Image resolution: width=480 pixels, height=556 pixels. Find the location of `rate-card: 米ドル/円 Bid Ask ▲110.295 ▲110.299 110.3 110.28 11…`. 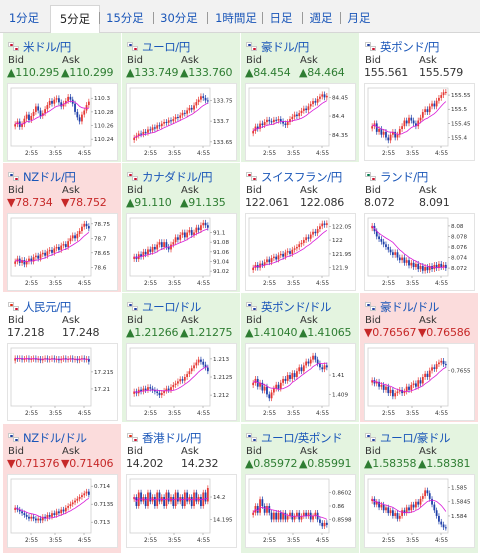

rate-card: 米ドル/円 Bid Ask ▲110.295 ▲110.299 110.3 110.28 11… is located at coordinates (62, 97).